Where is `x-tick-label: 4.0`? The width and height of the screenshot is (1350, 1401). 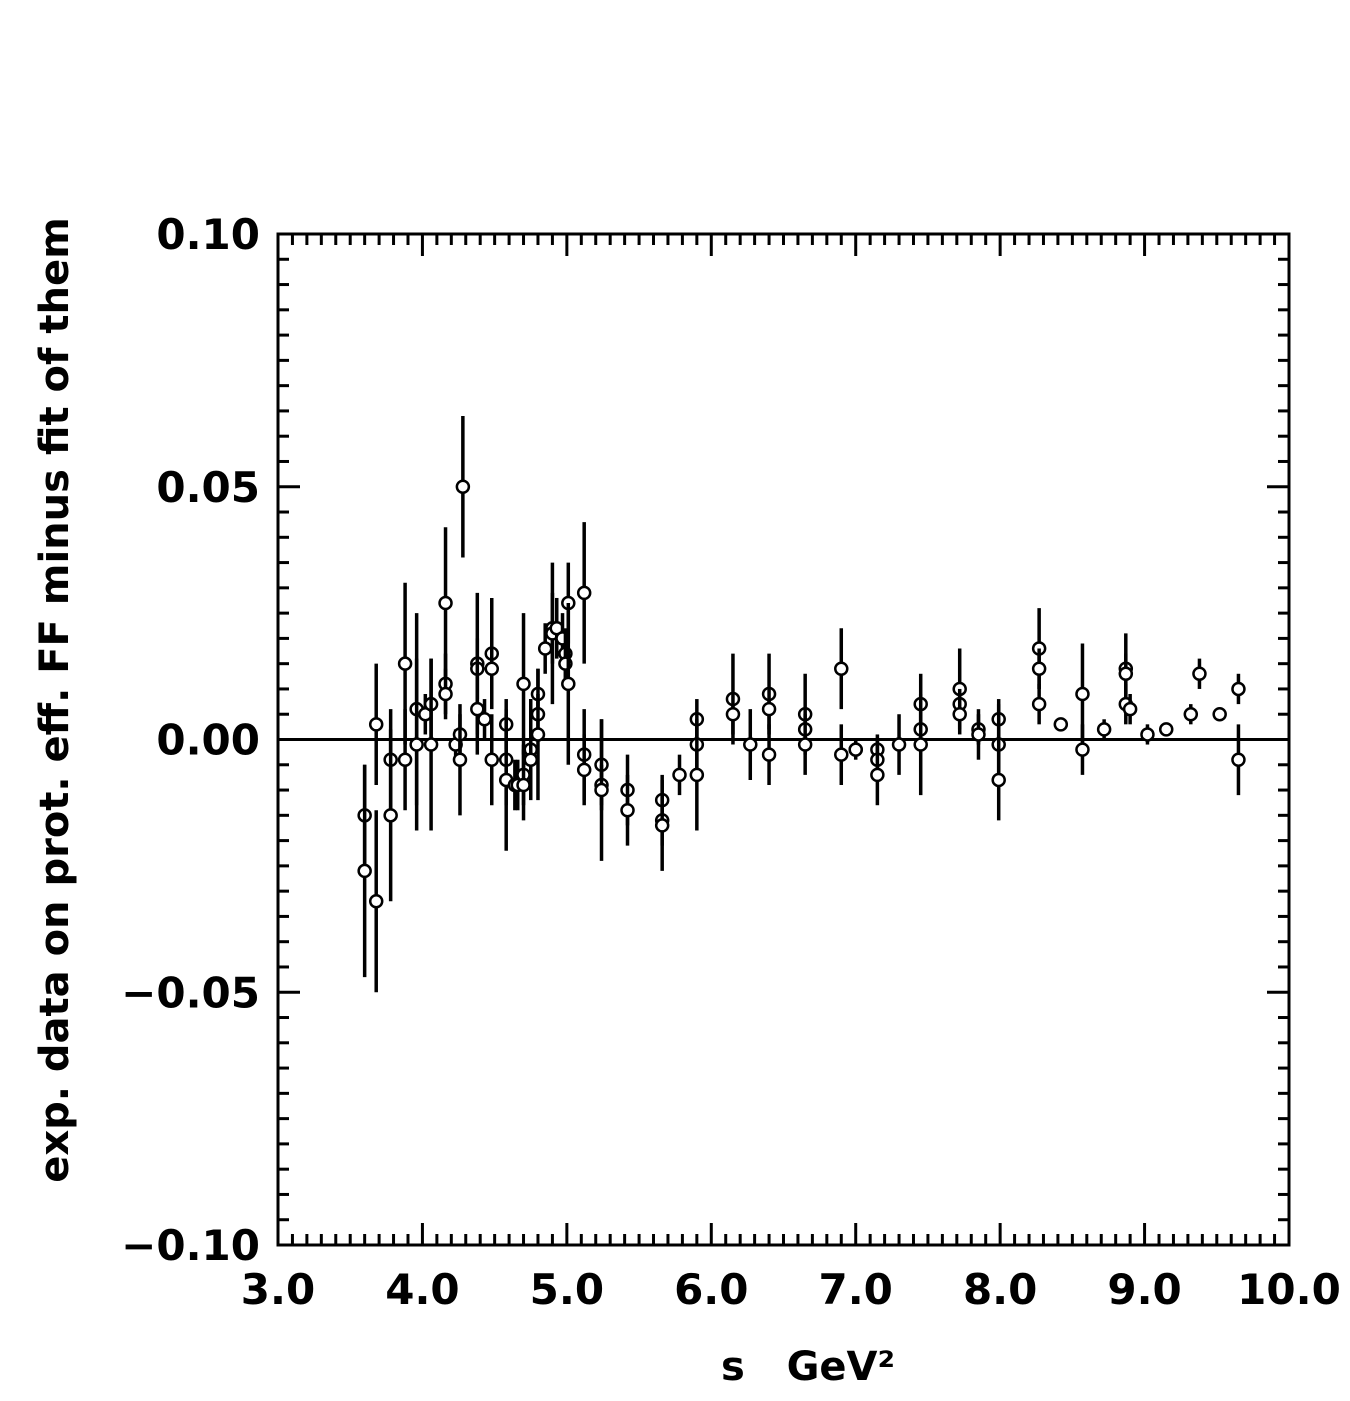
x-tick-label: 4.0 is located at coordinates (422, 1289).